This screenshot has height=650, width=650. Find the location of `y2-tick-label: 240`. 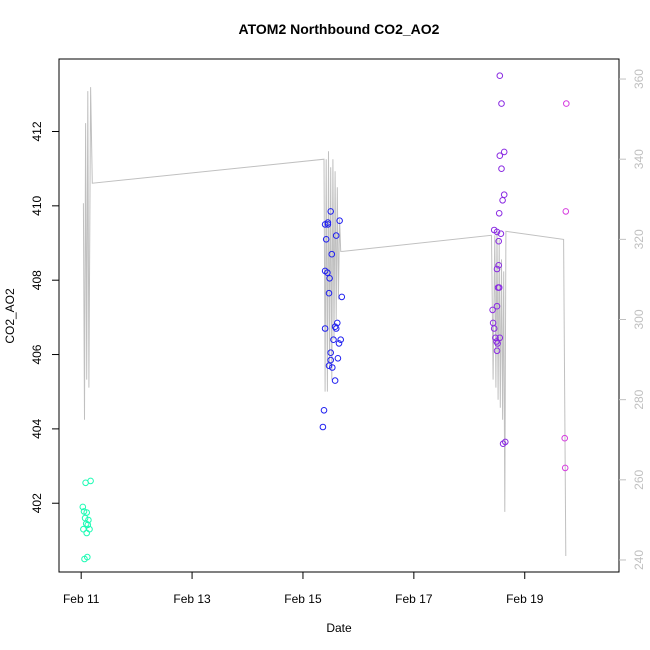

y2-tick-label: 240 is located at coordinates (639, 560).